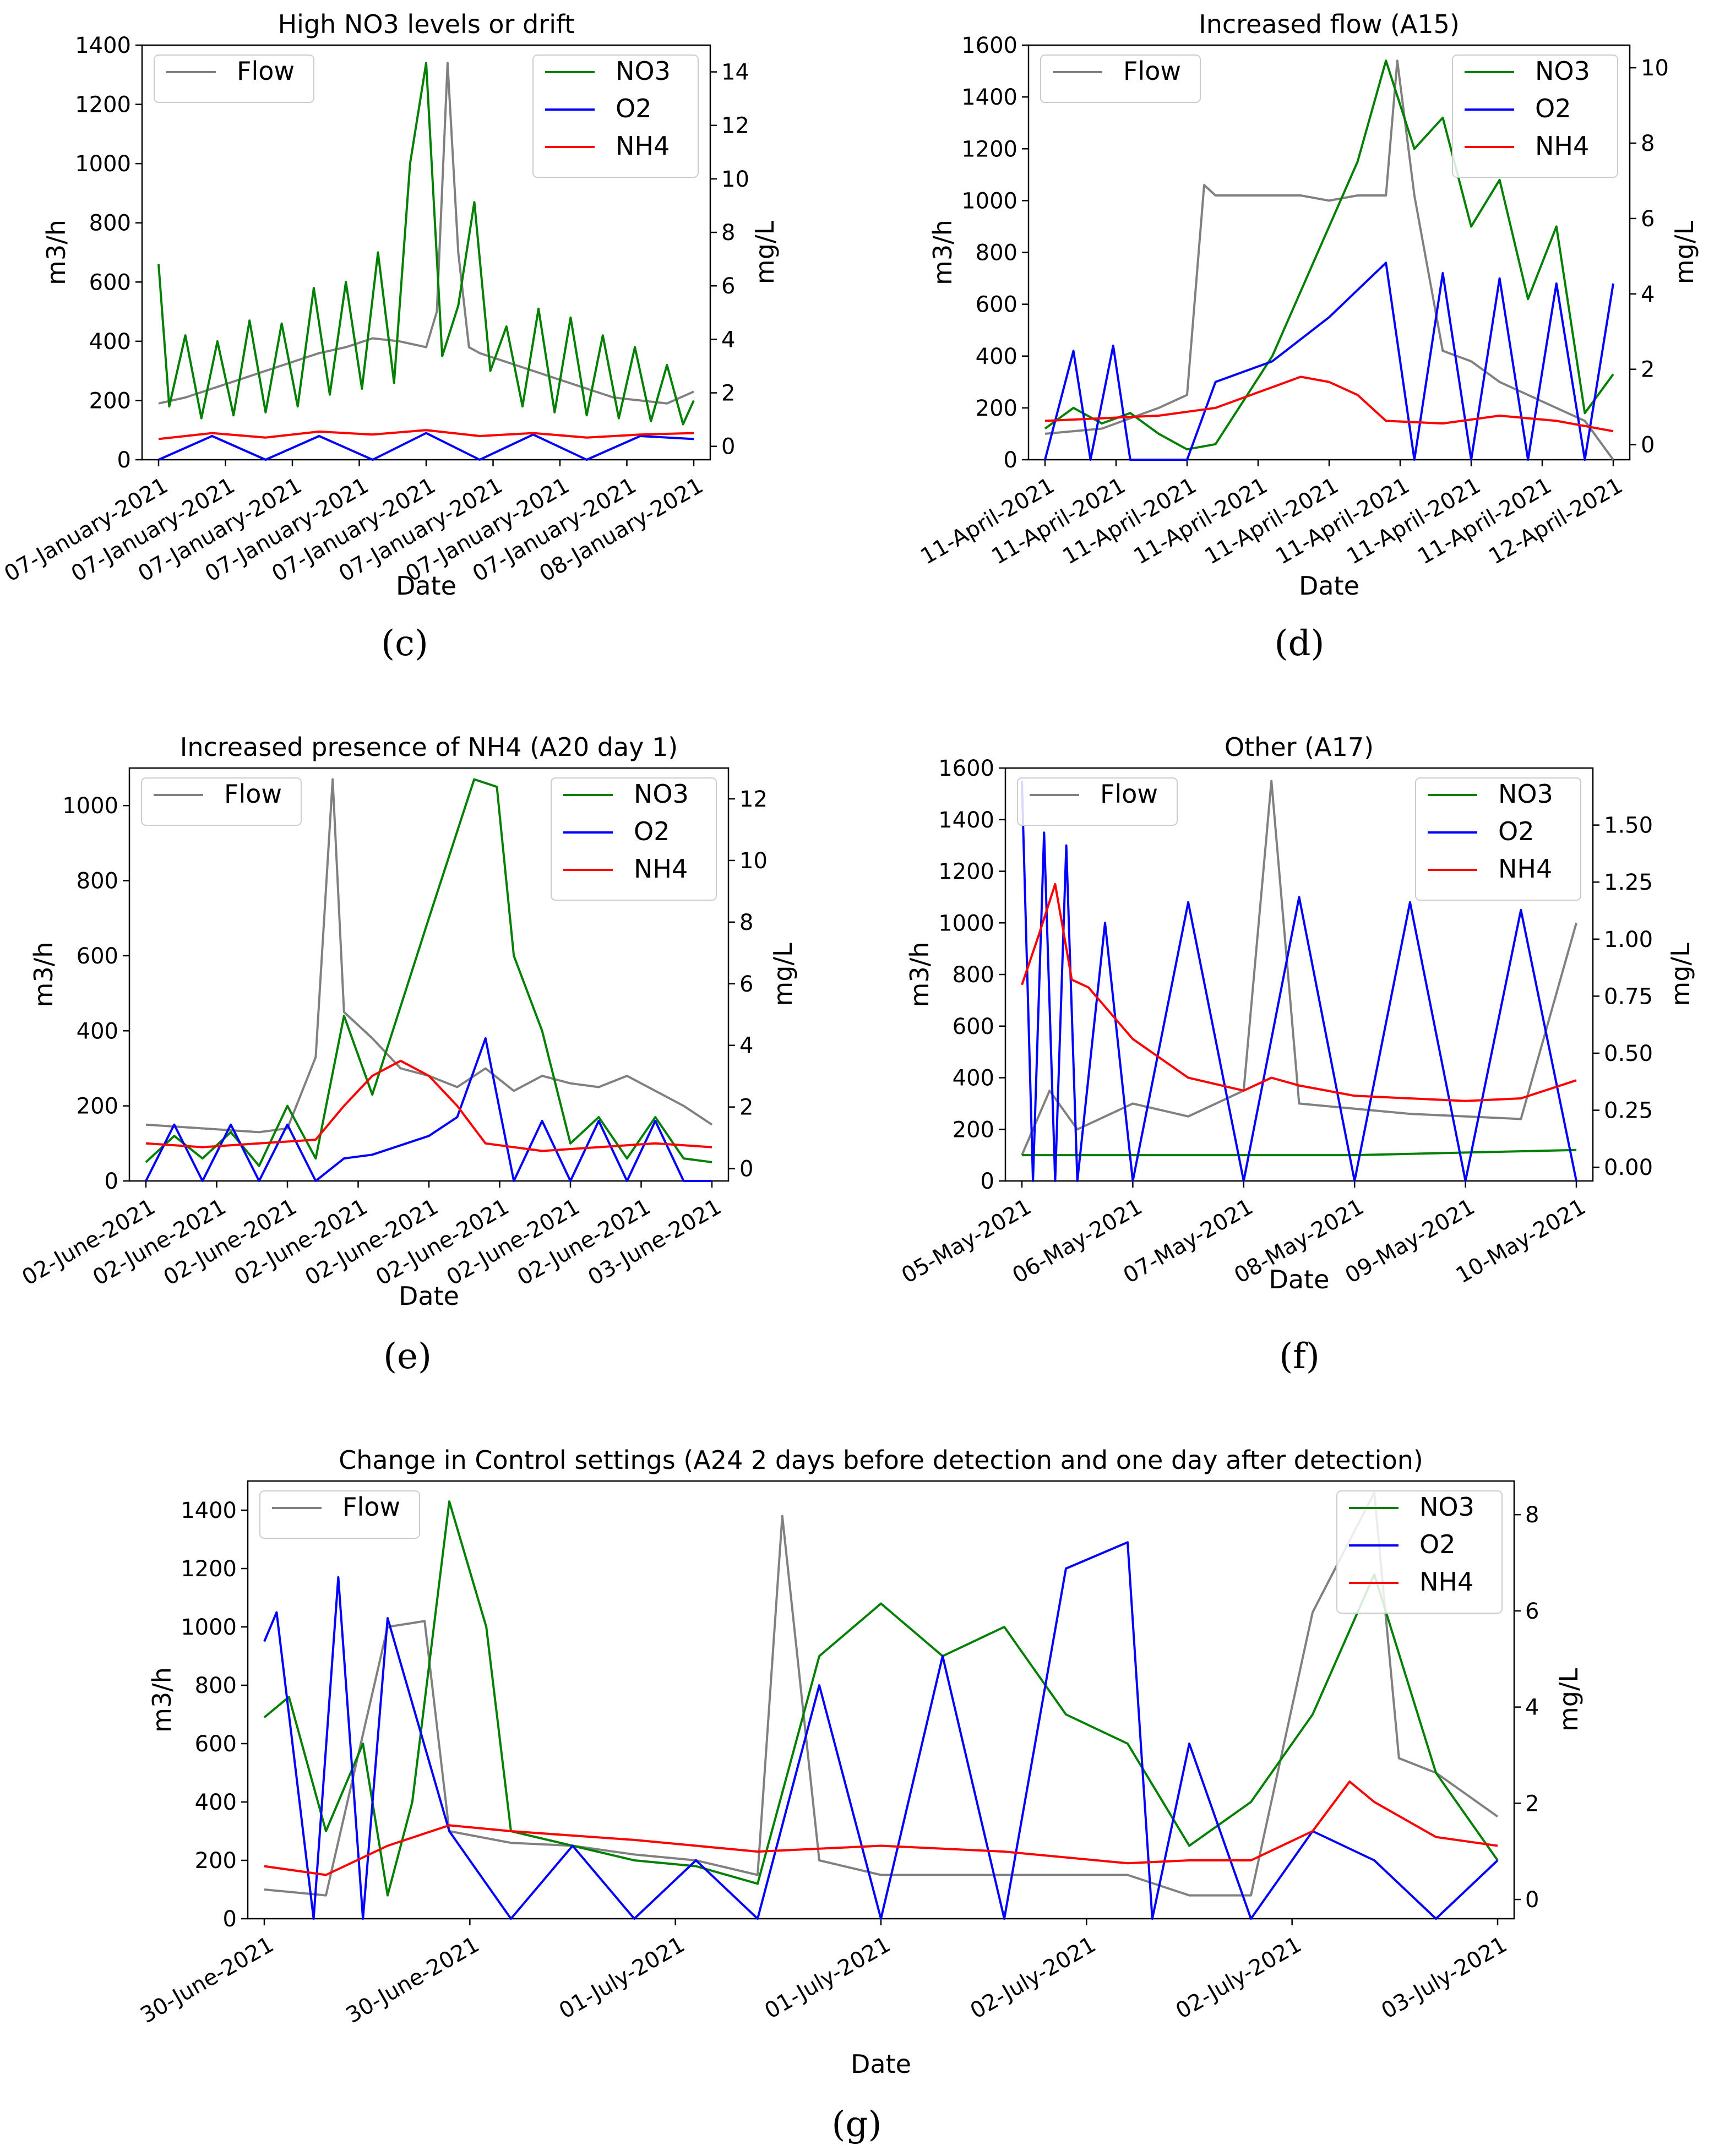 This screenshot has height=2156, width=1714. Describe the element at coordinates (1628, 939) in the screenshot. I see `y2-tick-label: 1.00` at that location.